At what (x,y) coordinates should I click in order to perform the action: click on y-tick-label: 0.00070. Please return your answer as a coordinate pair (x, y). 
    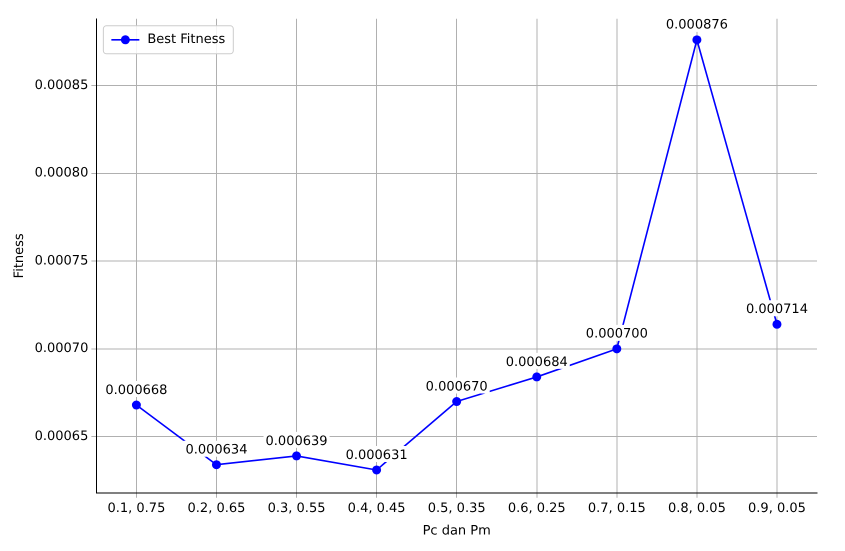
    Looking at the image, I should click on (61, 348).